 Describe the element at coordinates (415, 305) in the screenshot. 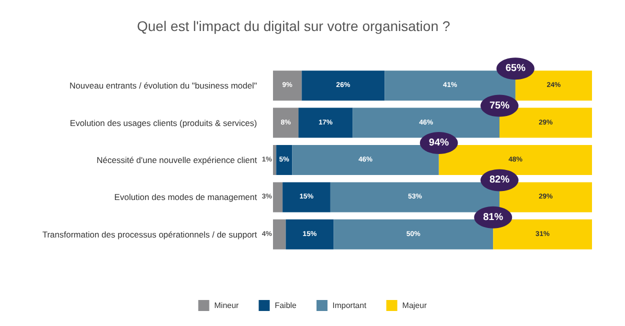

I see `legend-label: Majeur` at that location.